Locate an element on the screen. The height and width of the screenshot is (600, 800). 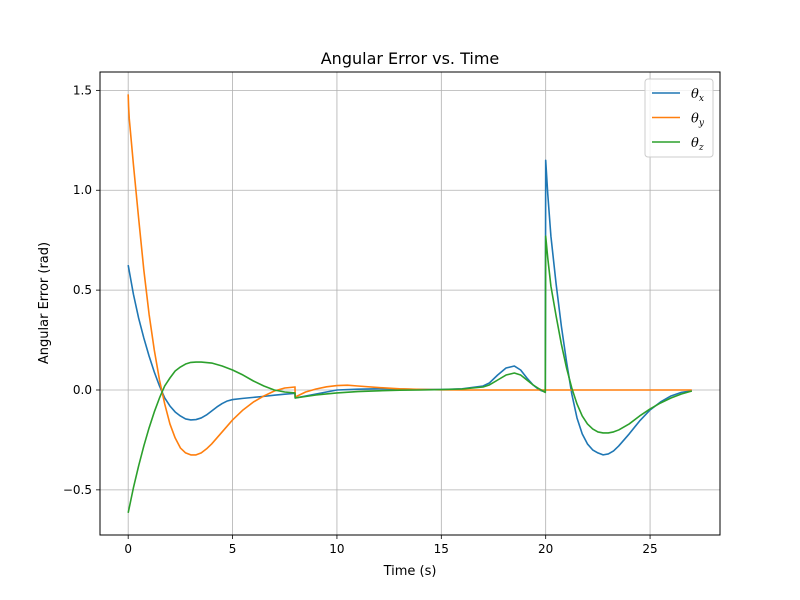
legend-label-y: θy is located at coordinates (698, 120).